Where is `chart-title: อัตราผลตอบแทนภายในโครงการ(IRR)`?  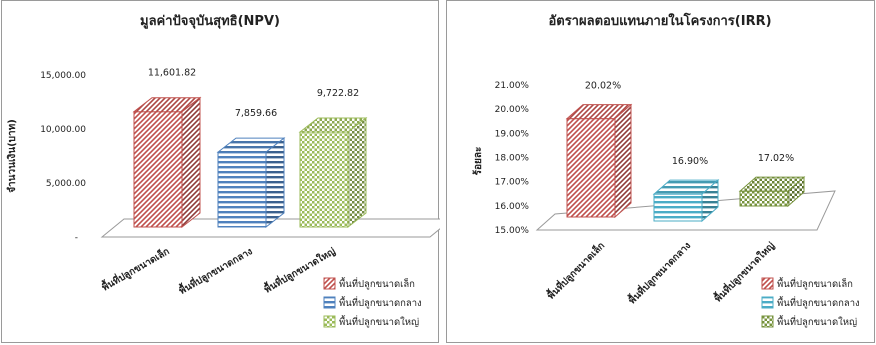
chart-title: อัตราผลตอบแทนภายในโครงการ(IRR) is located at coordinates (659, 20).